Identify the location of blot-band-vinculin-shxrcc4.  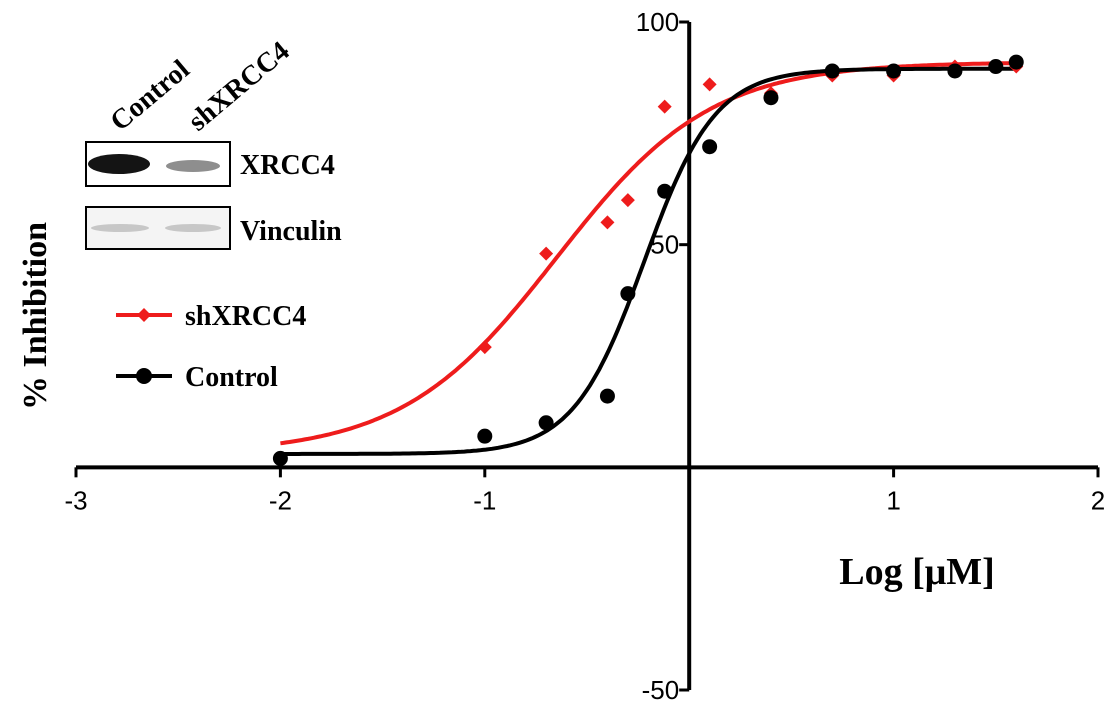
(193, 228).